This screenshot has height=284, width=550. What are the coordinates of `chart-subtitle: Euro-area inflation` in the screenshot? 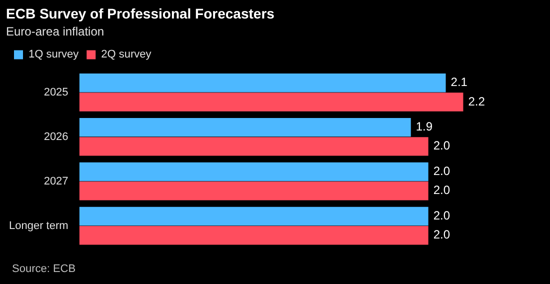 It's located at (55, 31).